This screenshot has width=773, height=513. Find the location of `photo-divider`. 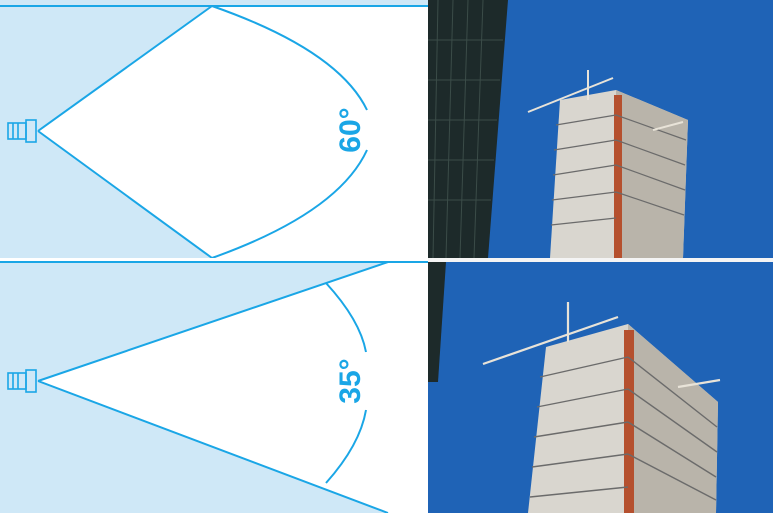

photo-divider is located at coordinates (600, 260).